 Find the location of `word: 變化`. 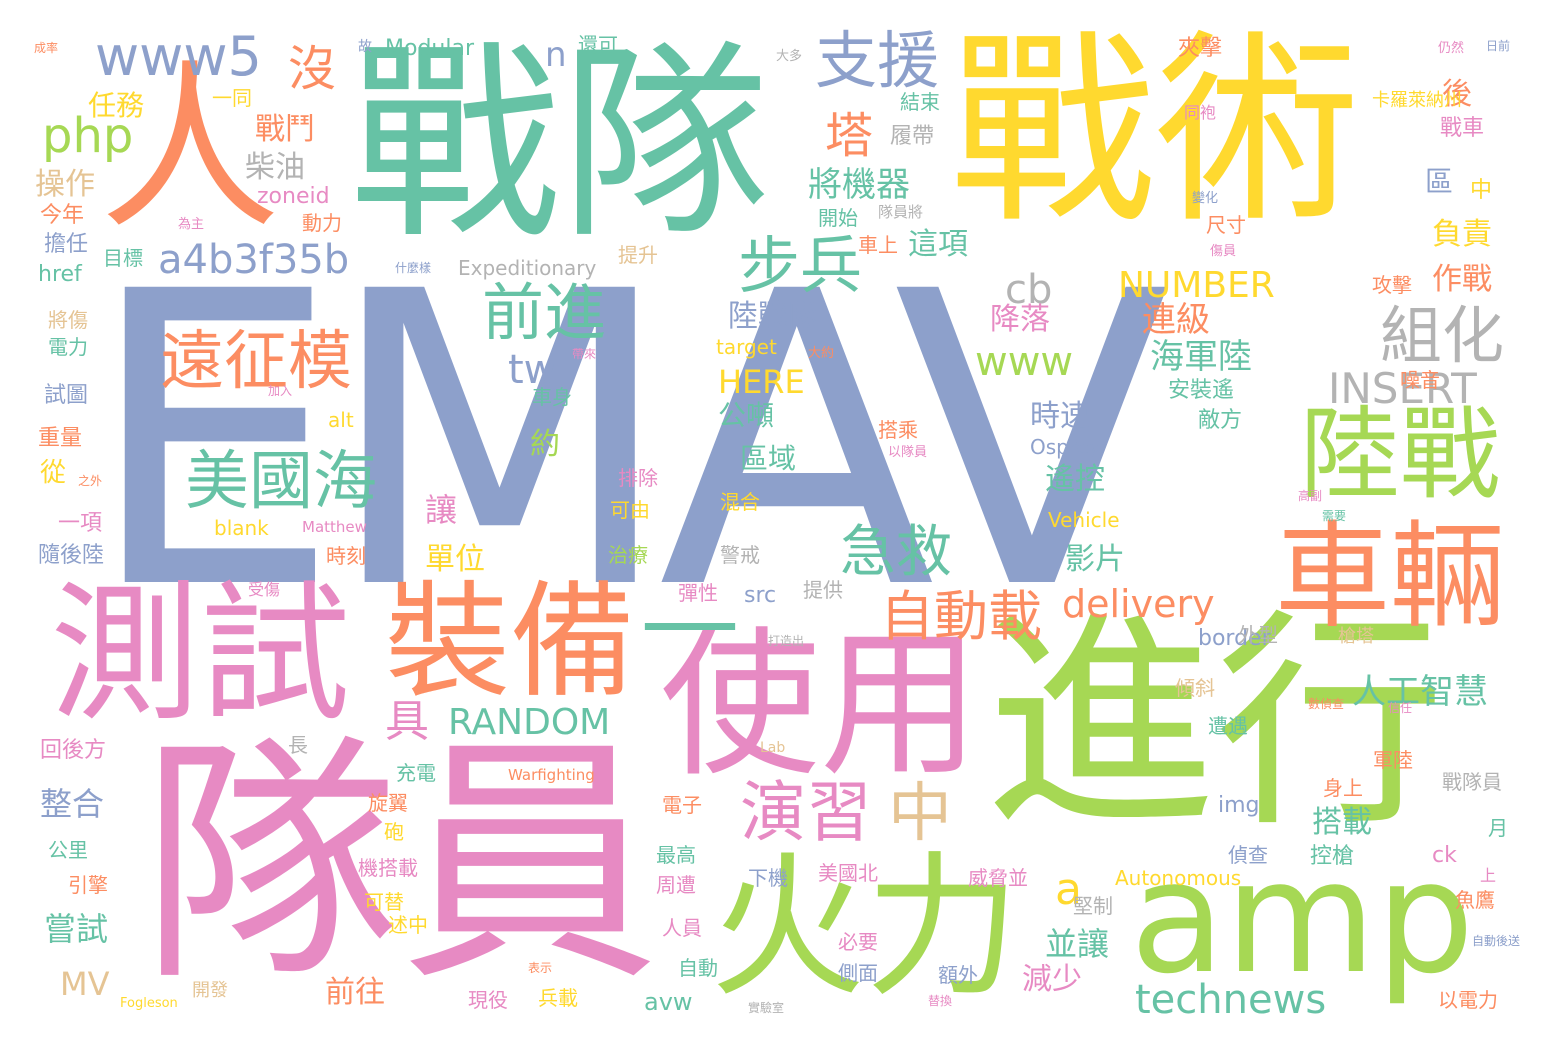

word: 變化 is located at coordinates (1205, 198).